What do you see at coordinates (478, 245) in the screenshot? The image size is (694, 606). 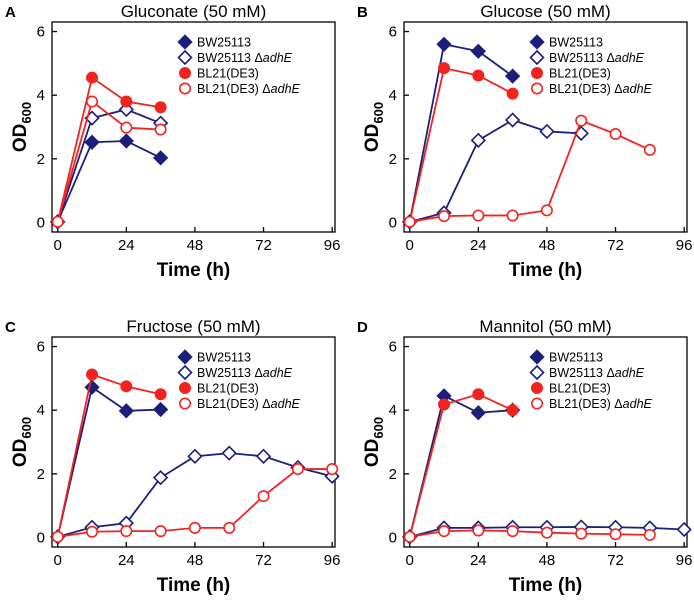 I see `x-tick-label: 24` at bounding box center [478, 245].